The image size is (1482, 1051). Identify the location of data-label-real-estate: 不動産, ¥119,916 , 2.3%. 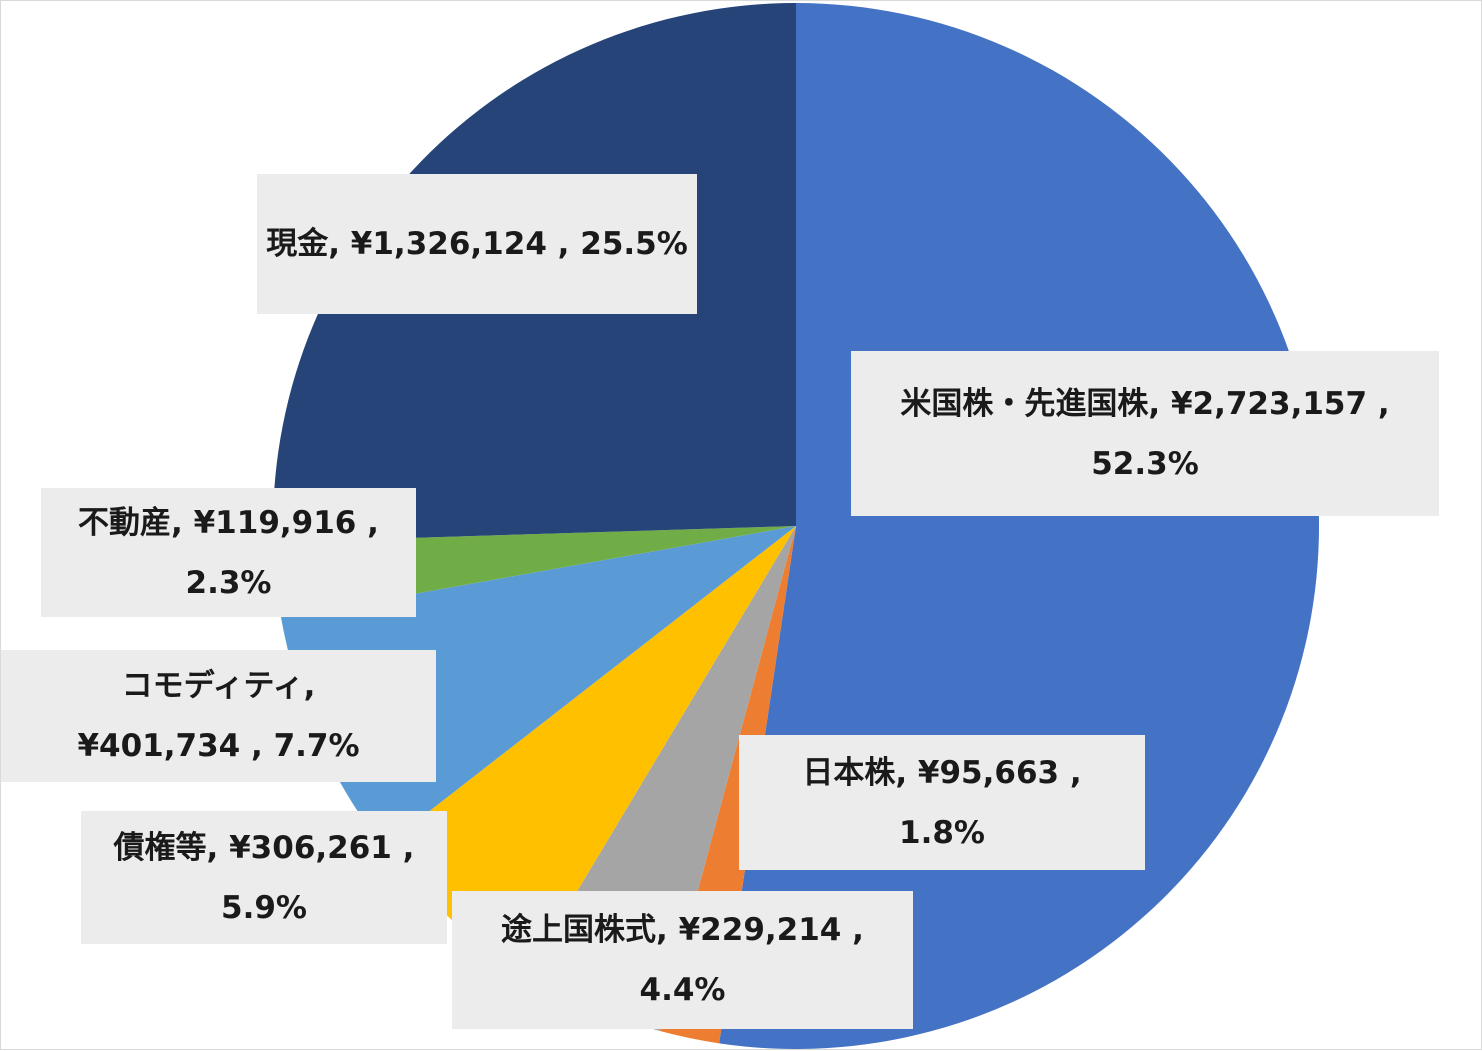
(228, 552).